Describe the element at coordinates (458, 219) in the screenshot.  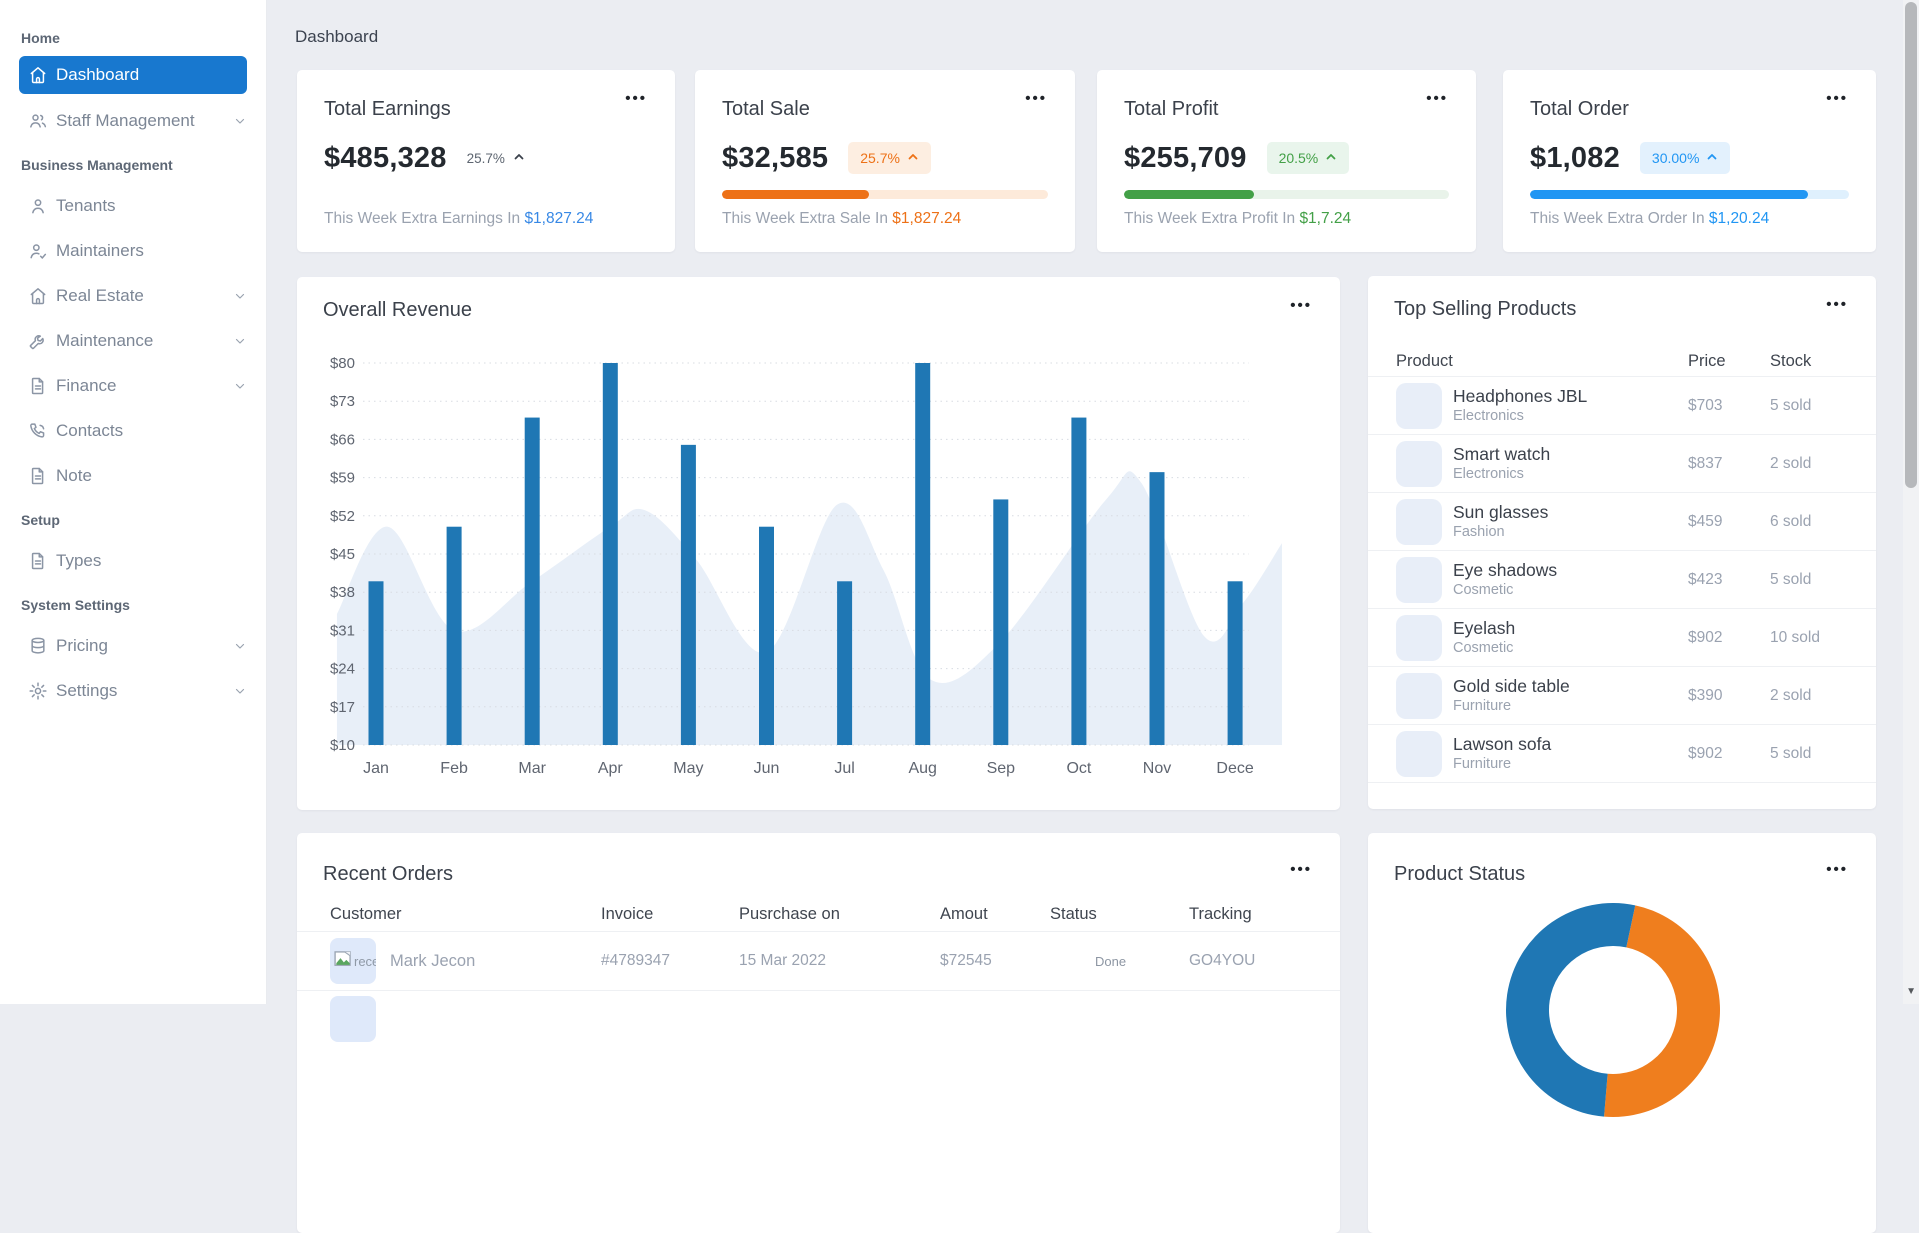
I see `stat-card-note: This Week Extra Earnings In $1,827.24` at that location.